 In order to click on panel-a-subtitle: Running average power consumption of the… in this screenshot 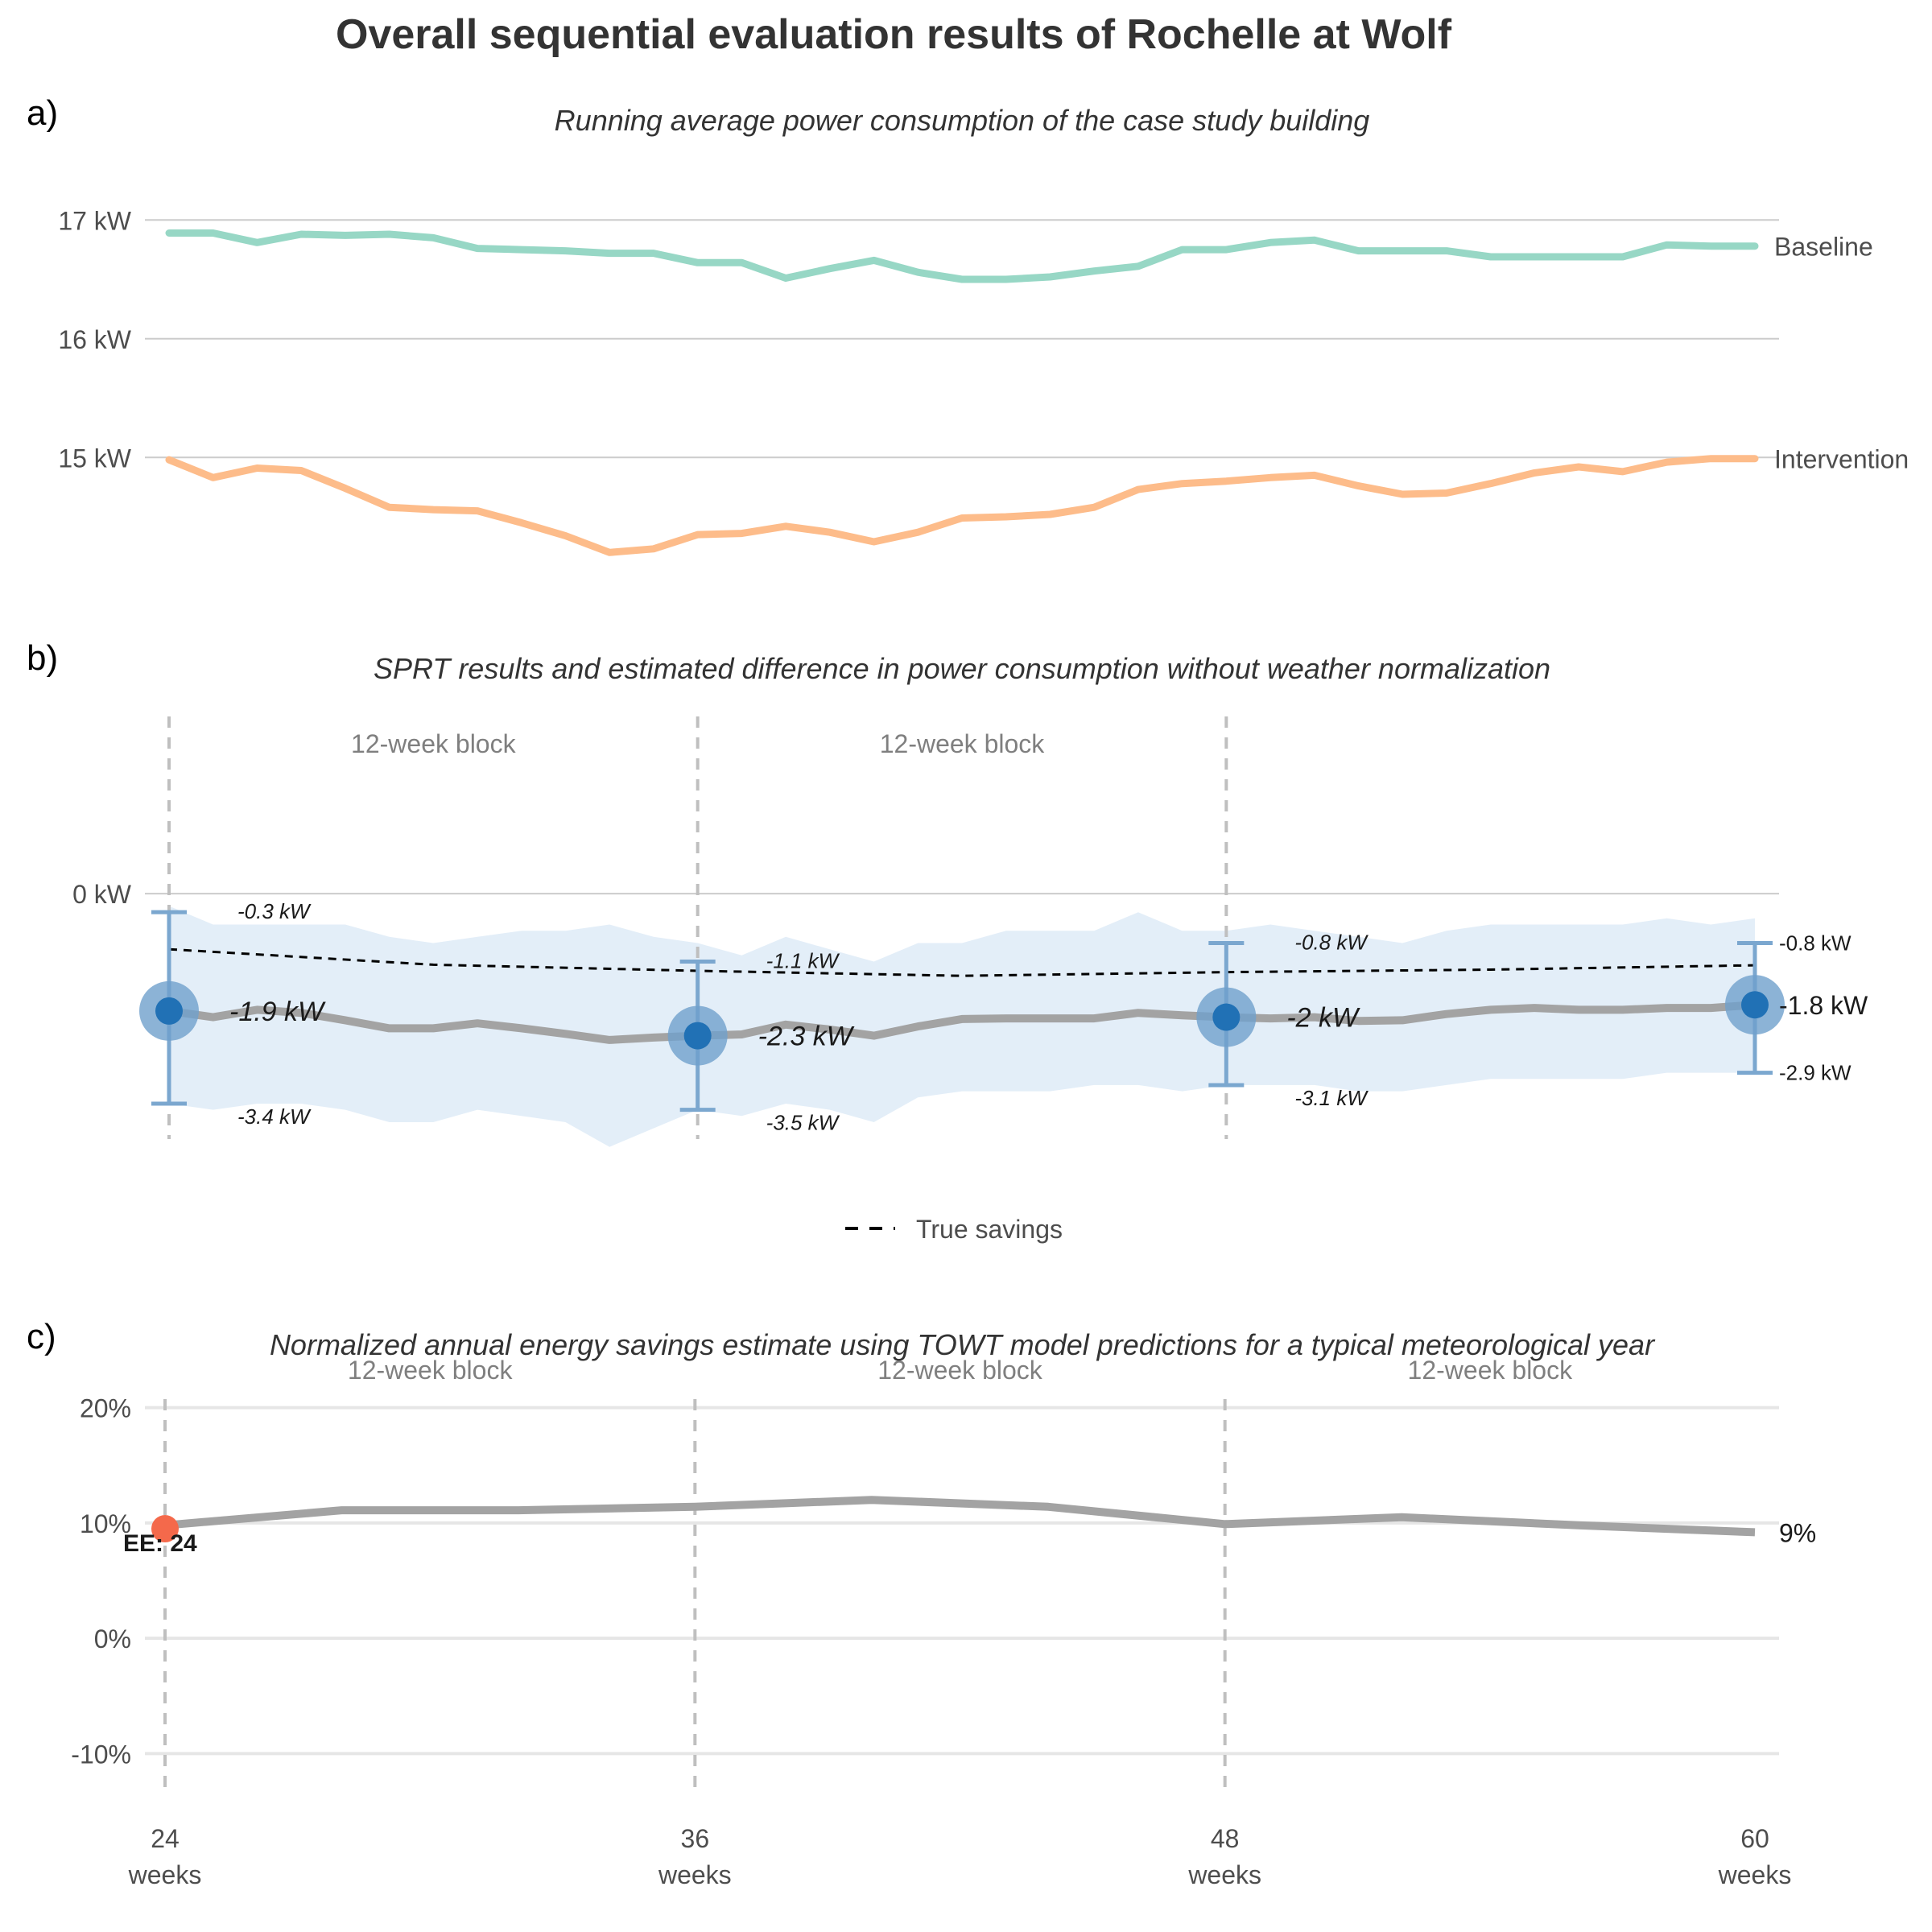, I will do `click(962, 121)`.